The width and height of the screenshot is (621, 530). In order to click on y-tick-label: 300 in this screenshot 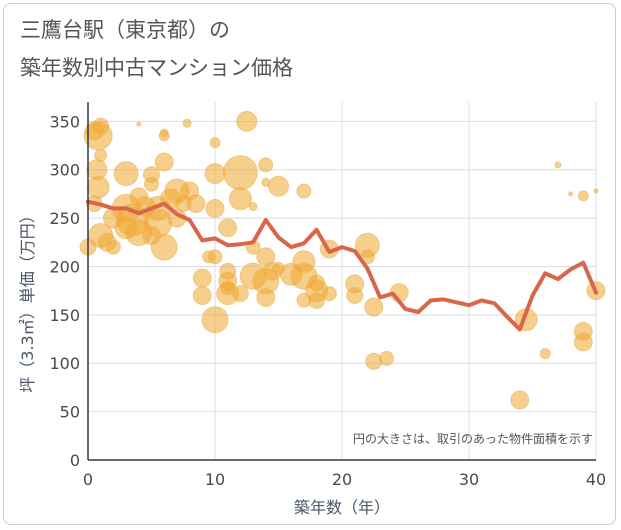, I will do `click(64, 170)`.